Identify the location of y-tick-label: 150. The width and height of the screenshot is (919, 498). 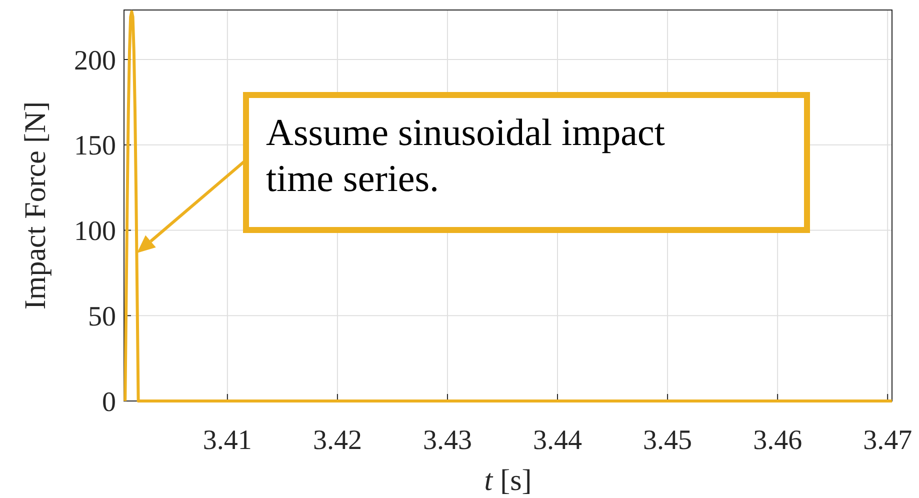
(95, 146).